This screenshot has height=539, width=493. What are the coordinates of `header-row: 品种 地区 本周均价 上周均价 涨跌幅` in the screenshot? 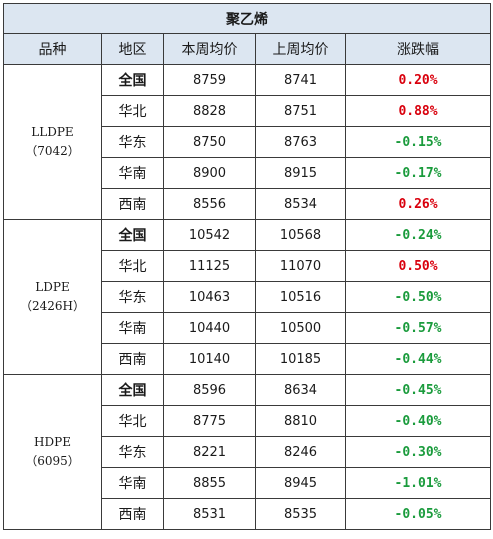 It's located at (247, 49).